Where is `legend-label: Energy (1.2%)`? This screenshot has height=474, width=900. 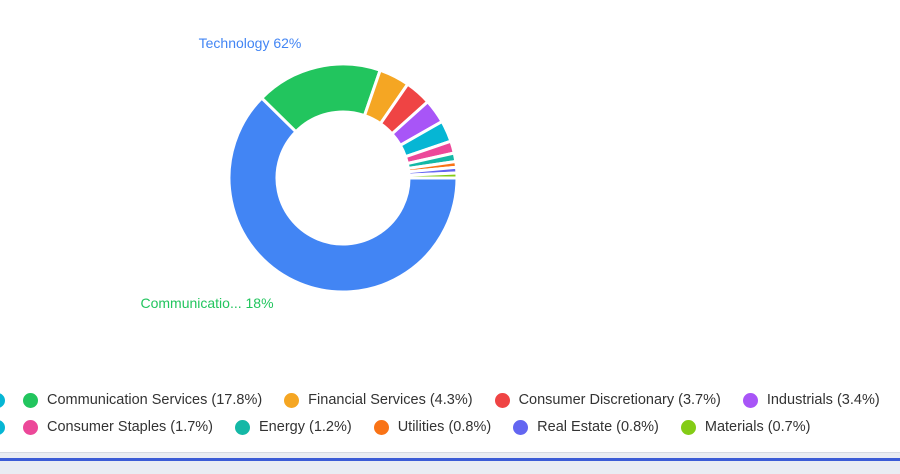 legend-label: Energy (1.2%) is located at coordinates (305, 427).